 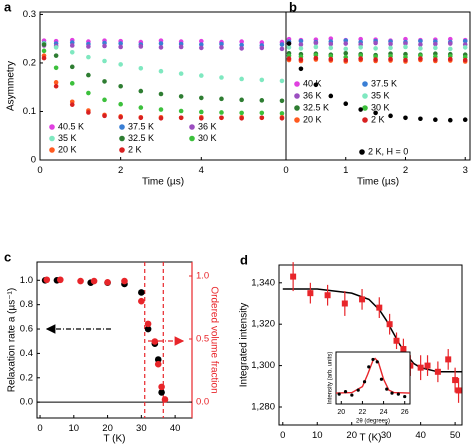 What do you see at coordinates (455, 435) in the screenshot?
I see `x-tick-label: 50` at bounding box center [455, 435].